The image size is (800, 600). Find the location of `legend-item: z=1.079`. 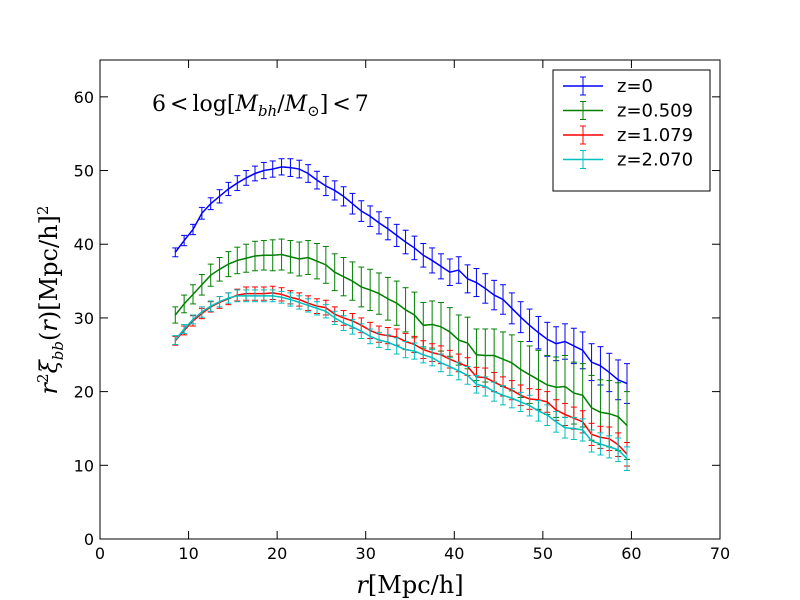

legend-item: z=1.079 is located at coordinates (628, 135).